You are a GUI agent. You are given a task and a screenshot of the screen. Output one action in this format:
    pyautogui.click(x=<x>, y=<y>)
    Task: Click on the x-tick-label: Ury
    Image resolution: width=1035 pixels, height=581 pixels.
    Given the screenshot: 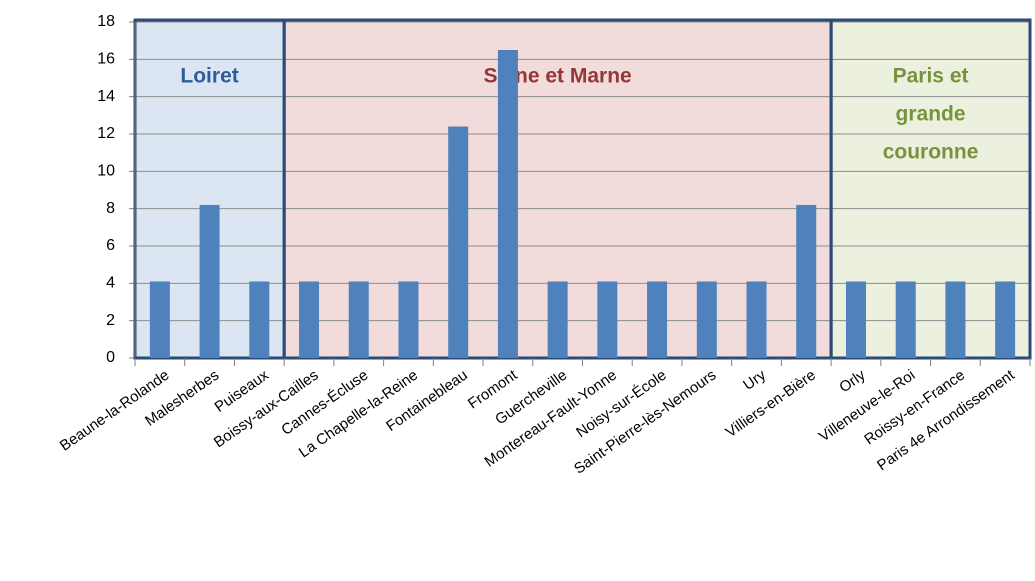 What is the action you would take?
    pyautogui.click(x=754, y=380)
    